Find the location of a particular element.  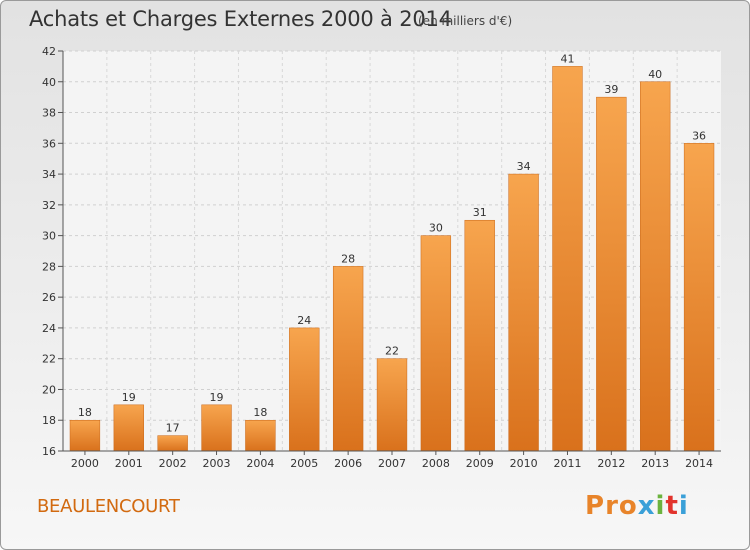

data-label-2003: 19 is located at coordinates (217, 397).